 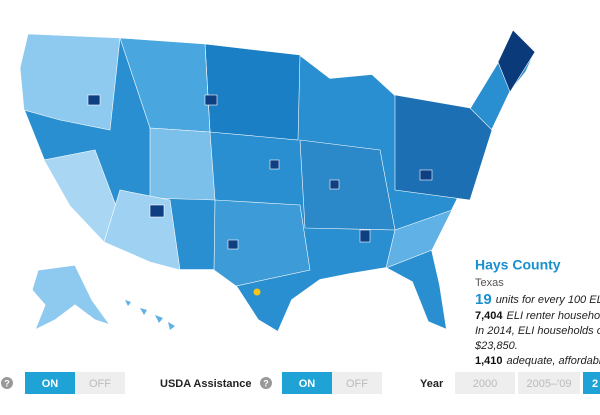 What do you see at coordinates (553, 361) in the screenshot?
I see `adequate-text: adequate, affordable, a` at bounding box center [553, 361].